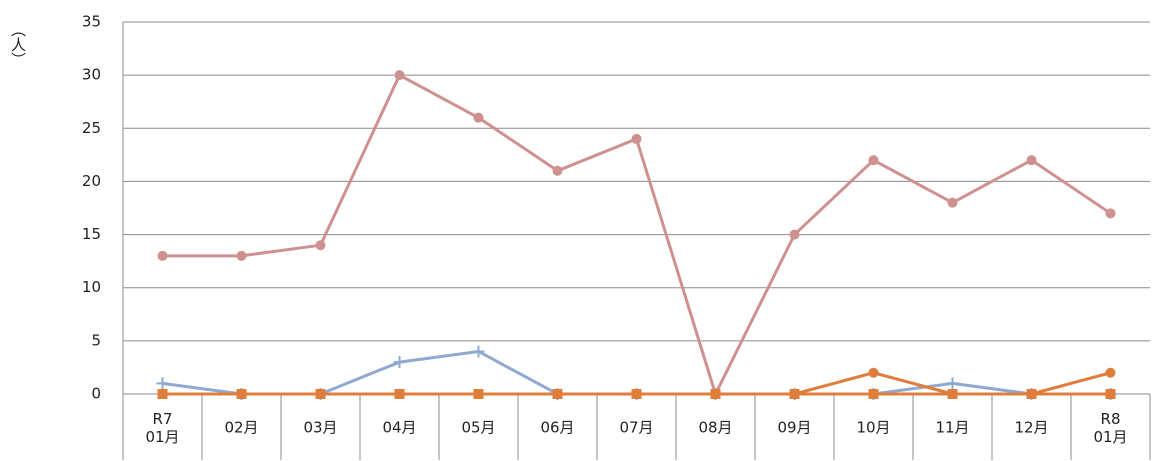 The height and width of the screenshot is (461, 1153). What do you see at coordinates (91, 287) in the screenshot?
I see `y-tick-label: 10` at bounding box center [91, 287].